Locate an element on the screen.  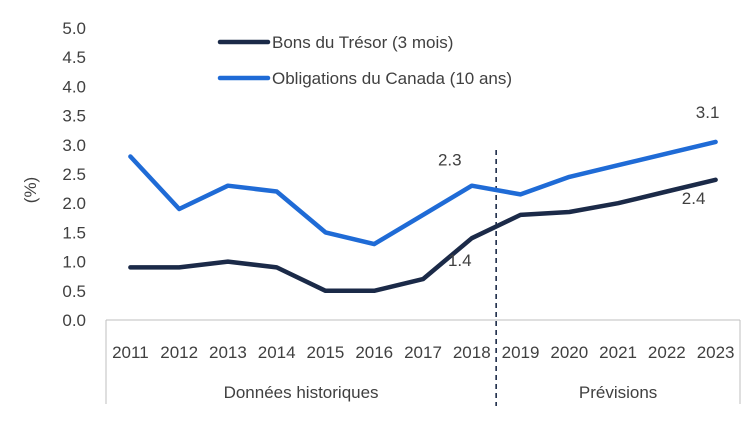
data-label: 3.1 is located at coordinates (708, 112).